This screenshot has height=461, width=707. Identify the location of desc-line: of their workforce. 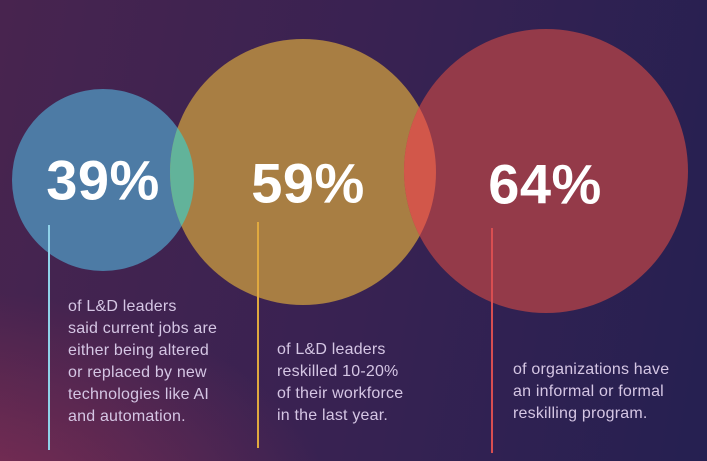
(340, 393).